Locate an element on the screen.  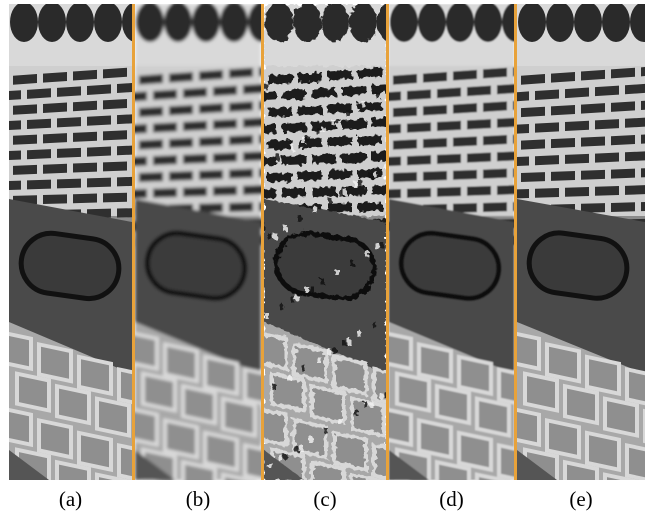
panel-caption-d: (d) is located at coordinates (452, 499).